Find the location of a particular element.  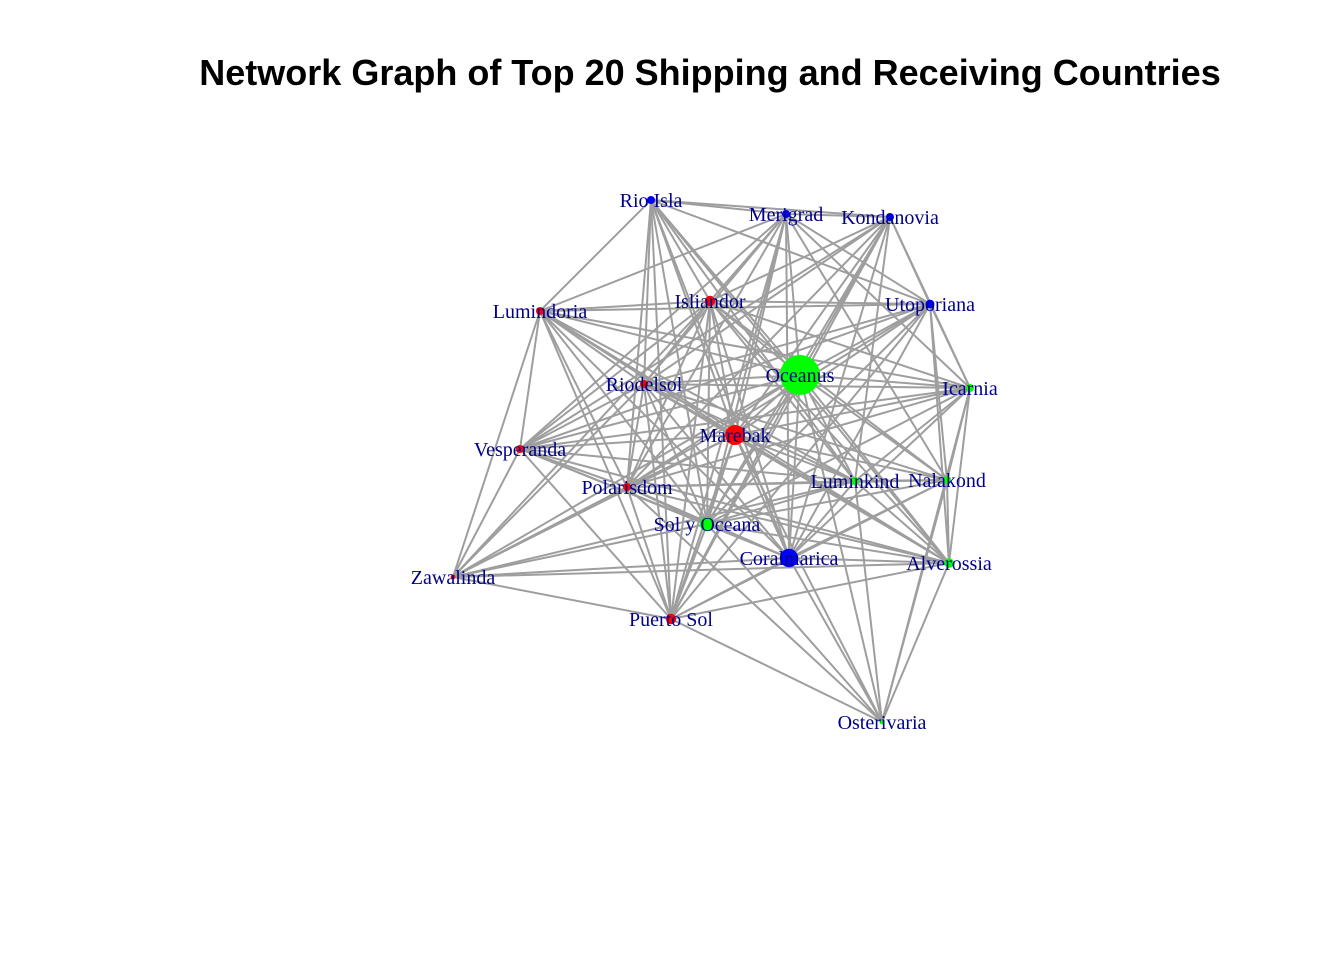

node-label-rio-isla: Rio Isla is located at coordinates (651, 201).